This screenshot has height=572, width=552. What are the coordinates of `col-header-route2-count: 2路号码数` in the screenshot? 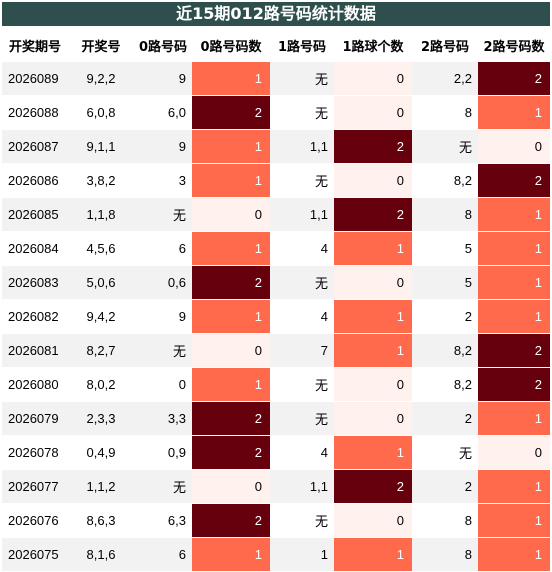 It's located at (514, 45).